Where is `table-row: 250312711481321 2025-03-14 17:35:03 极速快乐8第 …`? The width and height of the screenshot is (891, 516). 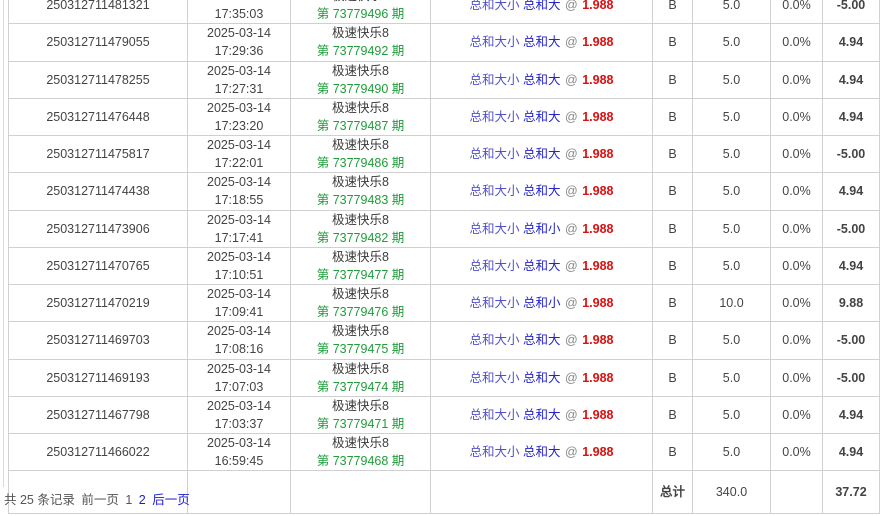 table-row: 250312711481321 2025-03-14 17:35:03 极速快乐8第 … is located at coordinates (444, 12).